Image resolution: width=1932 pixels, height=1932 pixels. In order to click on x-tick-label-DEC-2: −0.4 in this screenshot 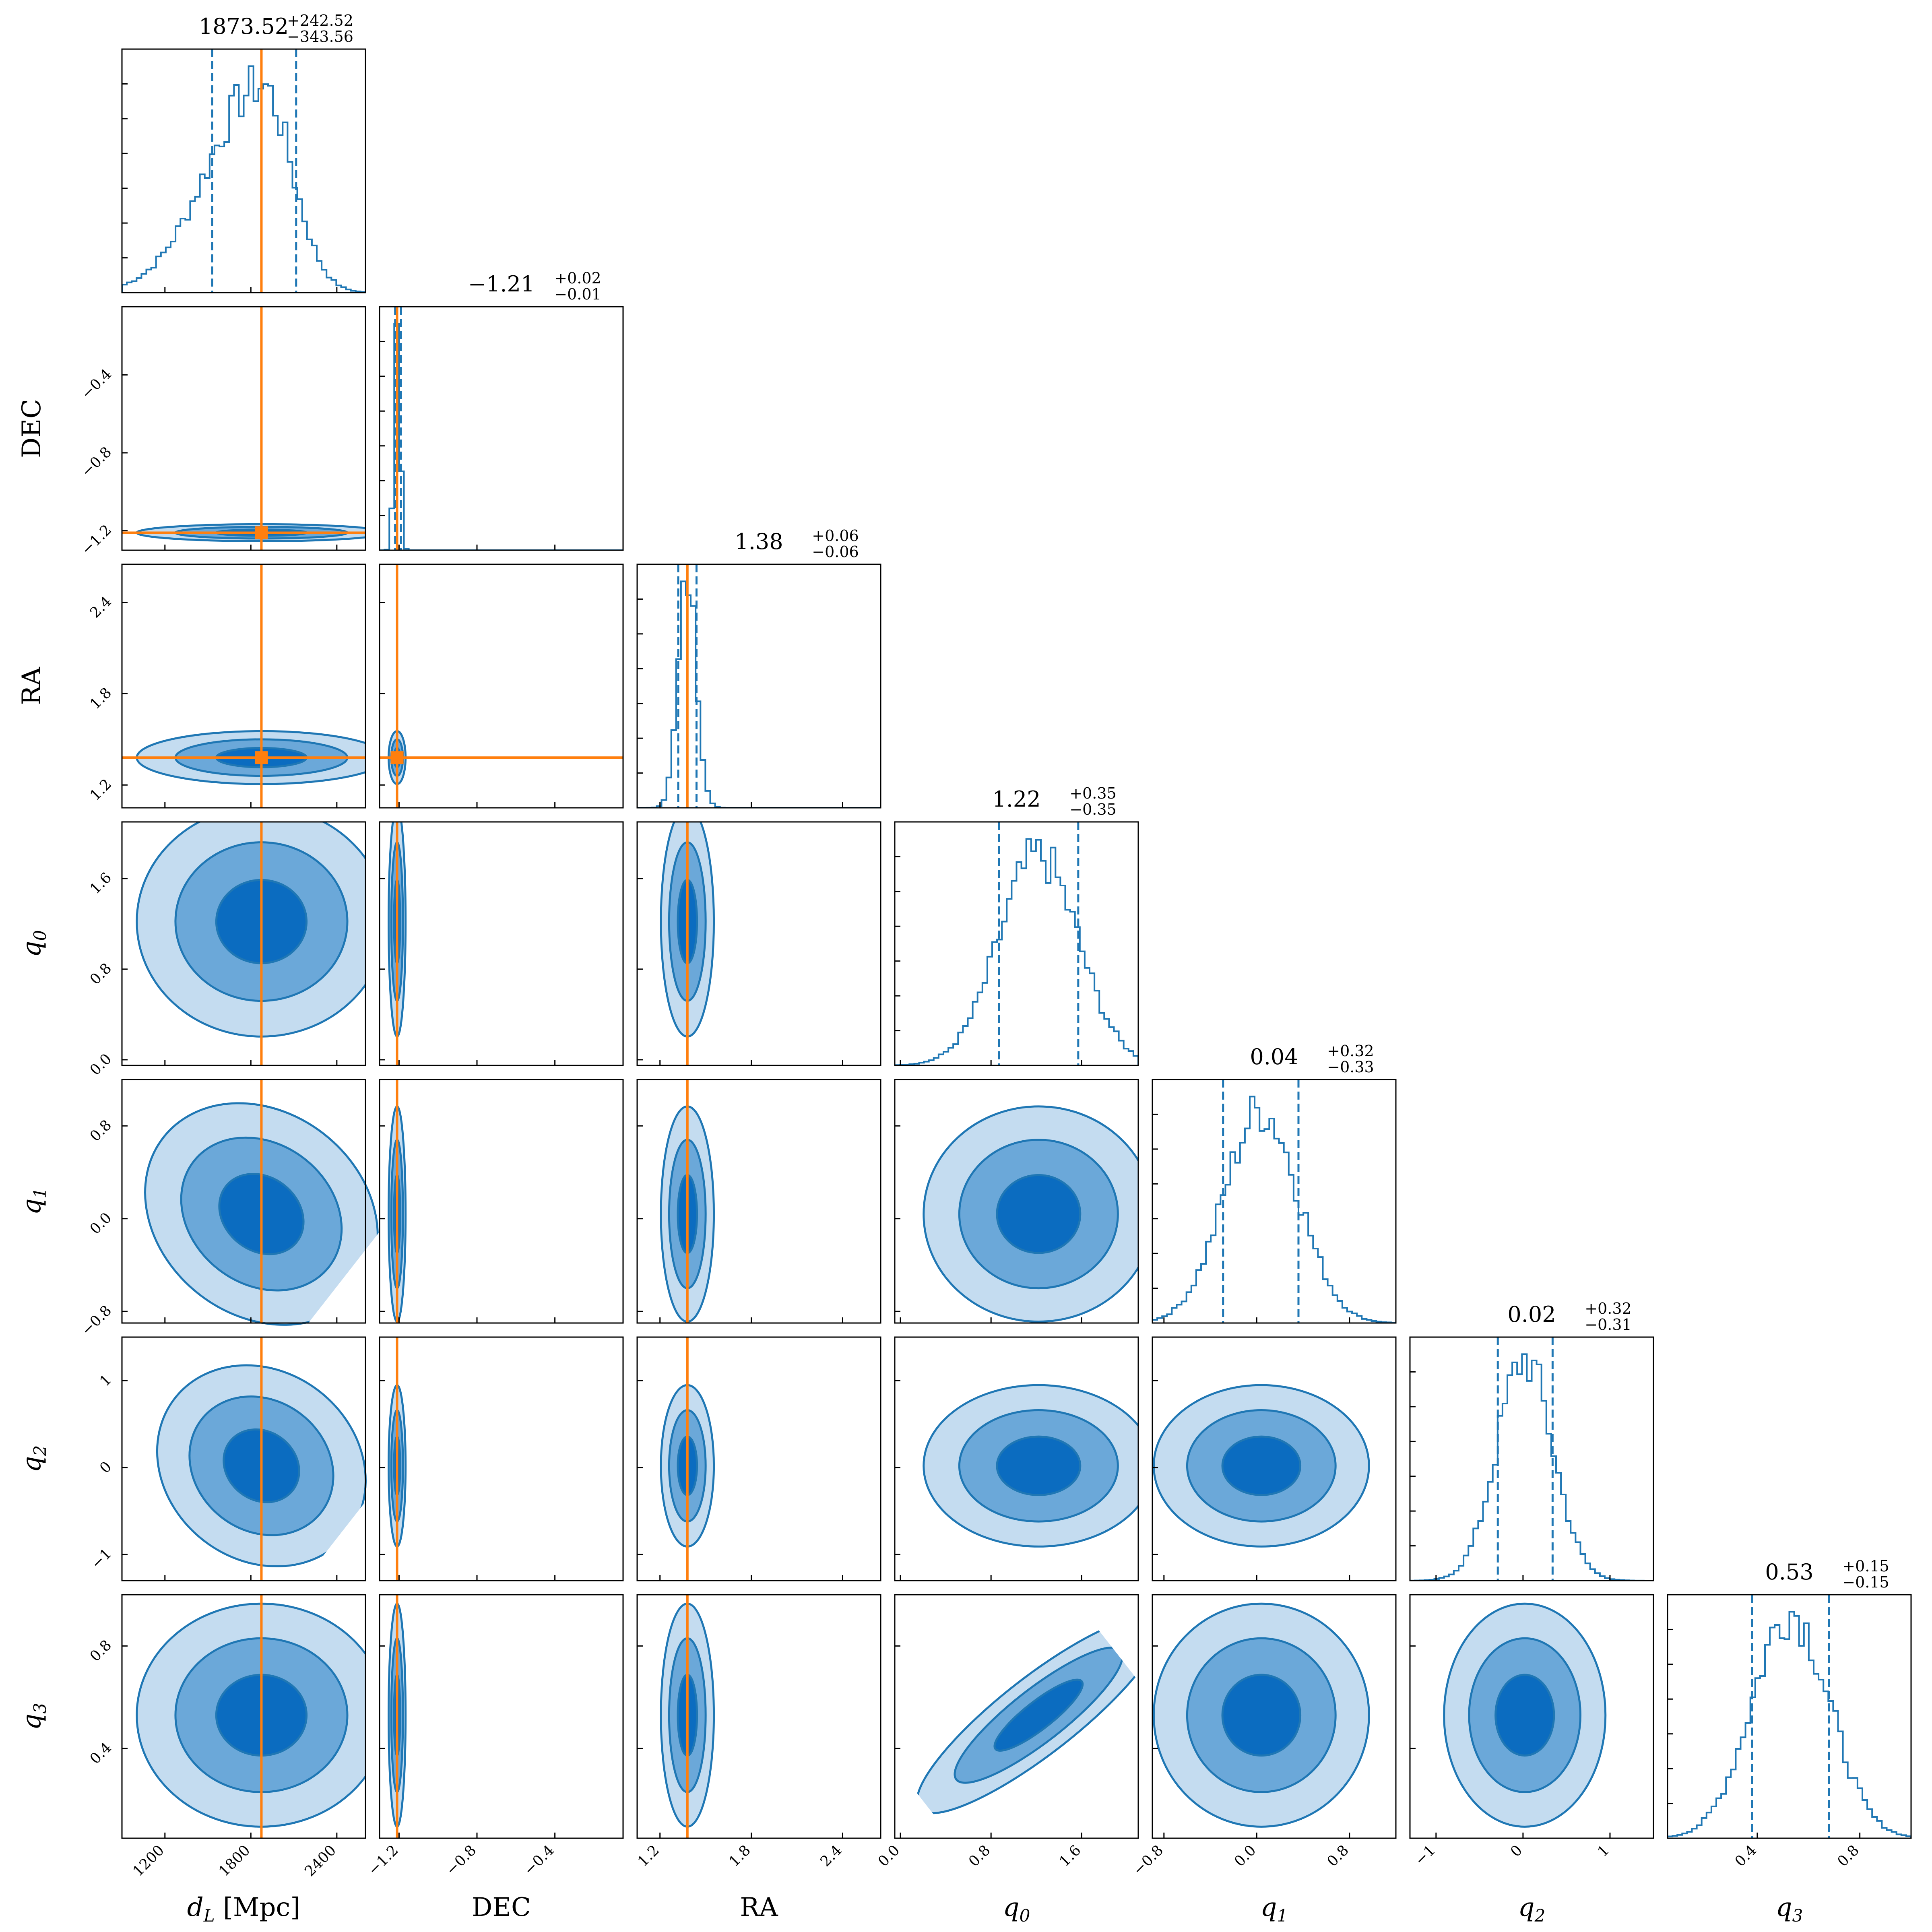, I will do `click(539, 1860)`.